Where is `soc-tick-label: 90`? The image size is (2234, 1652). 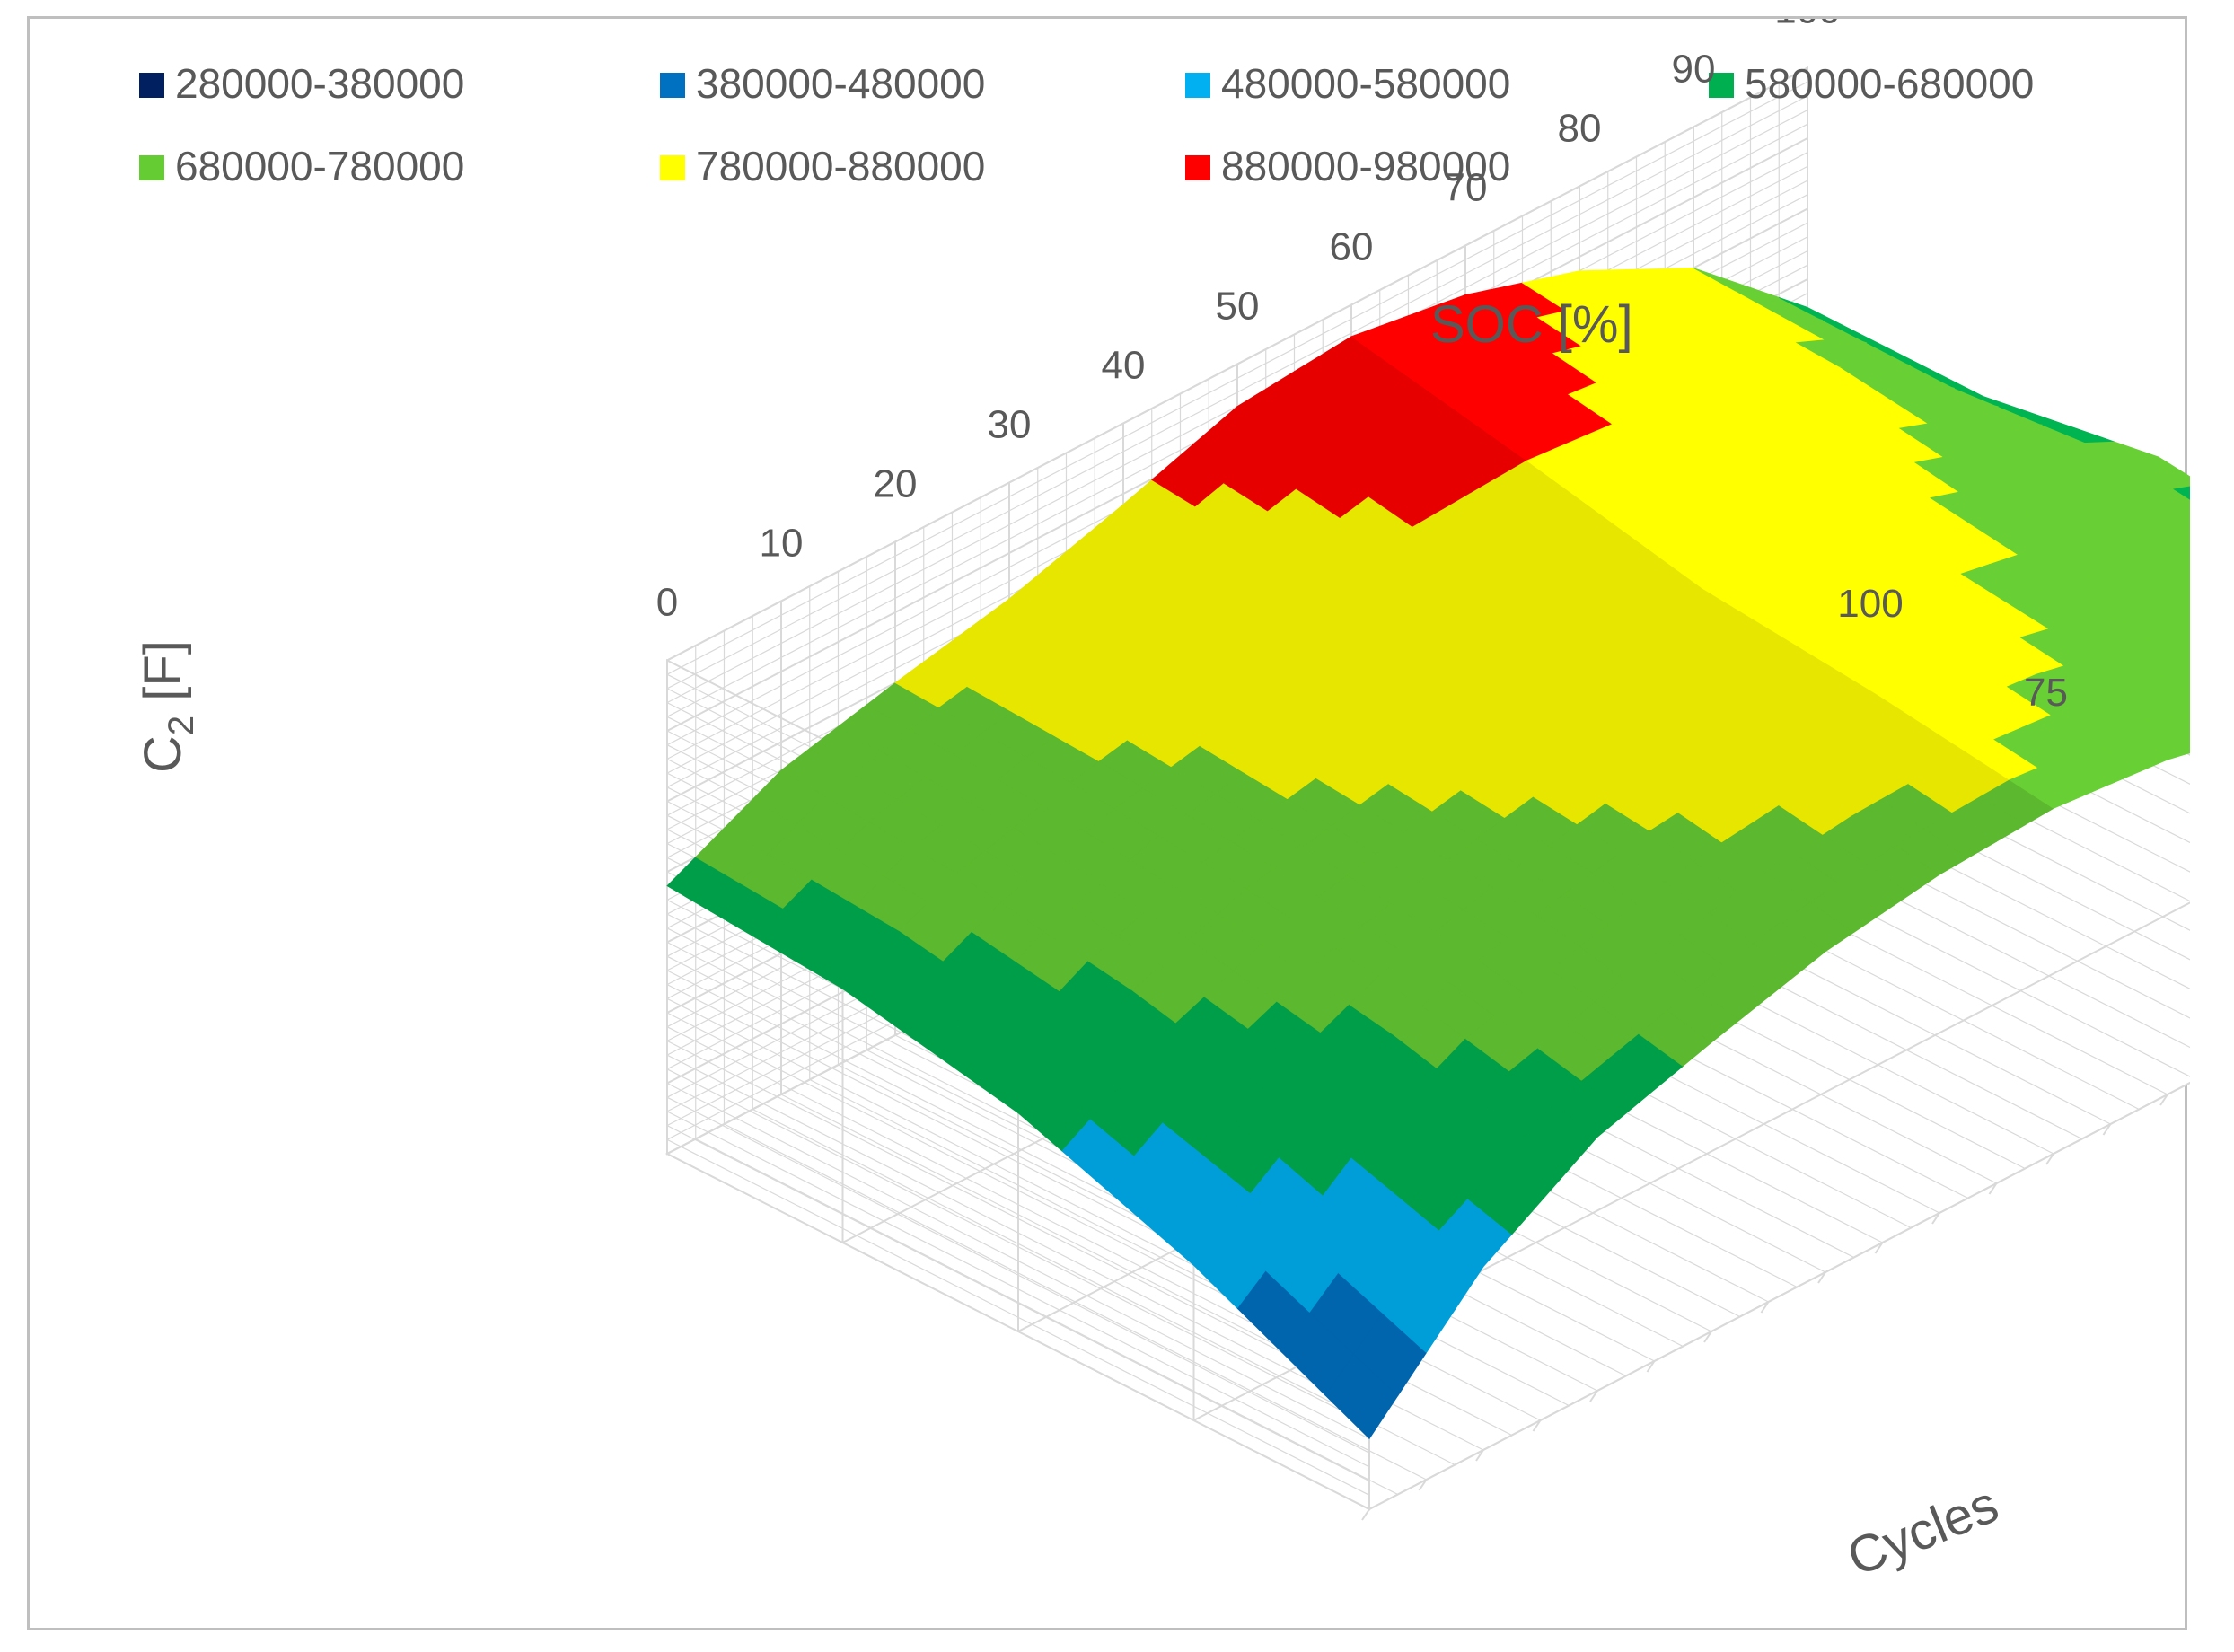 soc-tick-label: 90 is located at coordinates (1694, 70).